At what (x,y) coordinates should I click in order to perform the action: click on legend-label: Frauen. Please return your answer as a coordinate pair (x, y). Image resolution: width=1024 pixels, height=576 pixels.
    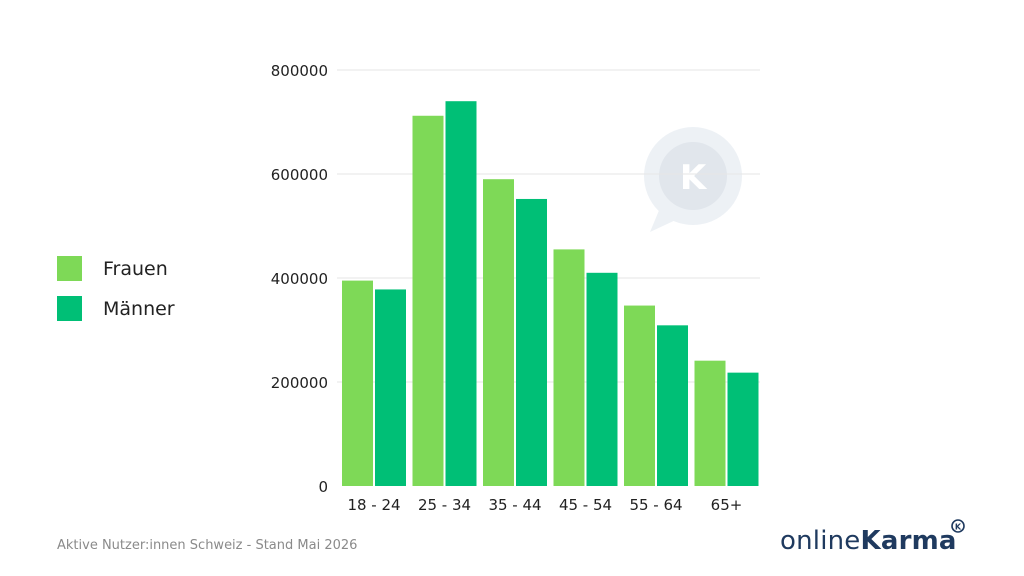
    Looking at the image, I should click on (135, 269).